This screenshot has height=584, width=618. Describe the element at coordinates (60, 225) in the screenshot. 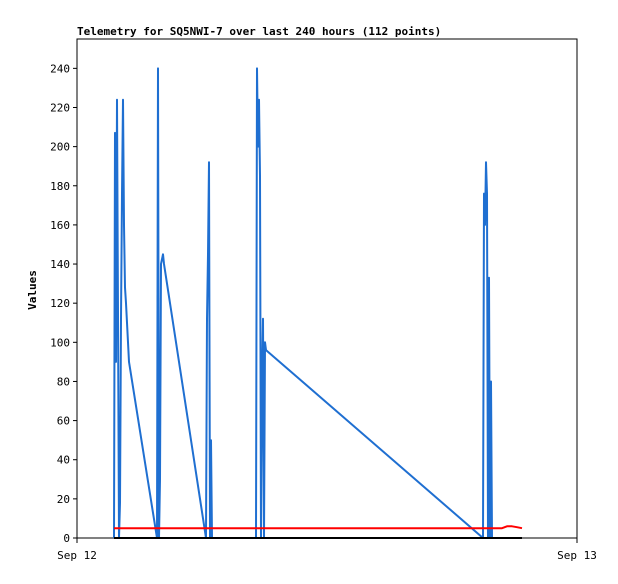

I see `y-tick-label: 160` at that location.